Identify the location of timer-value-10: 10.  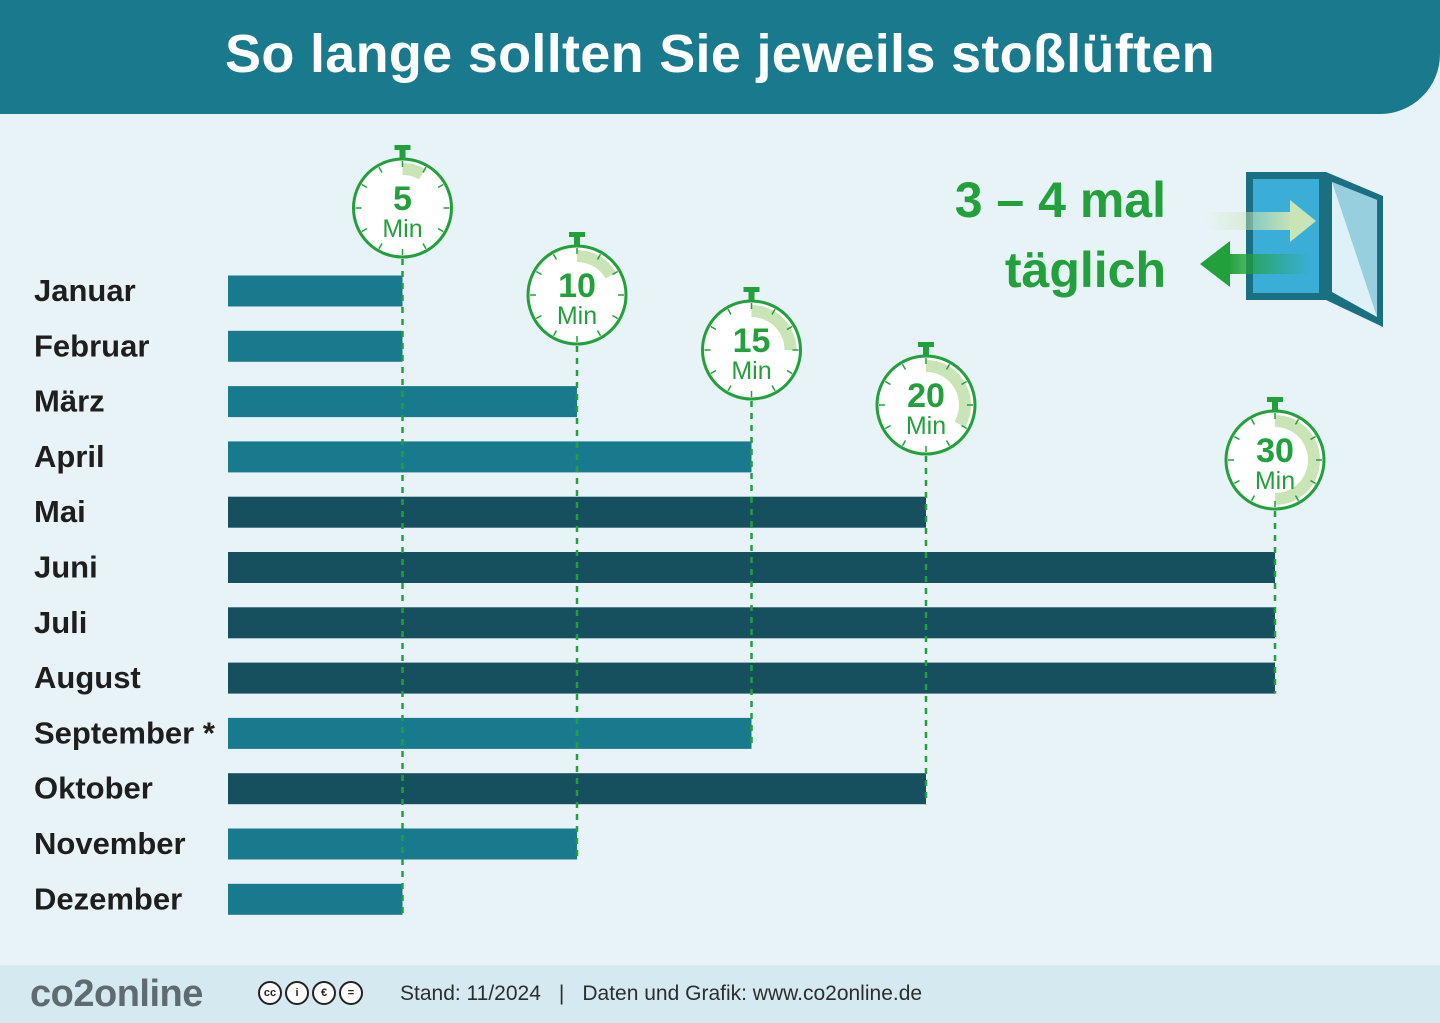
(577, 286).